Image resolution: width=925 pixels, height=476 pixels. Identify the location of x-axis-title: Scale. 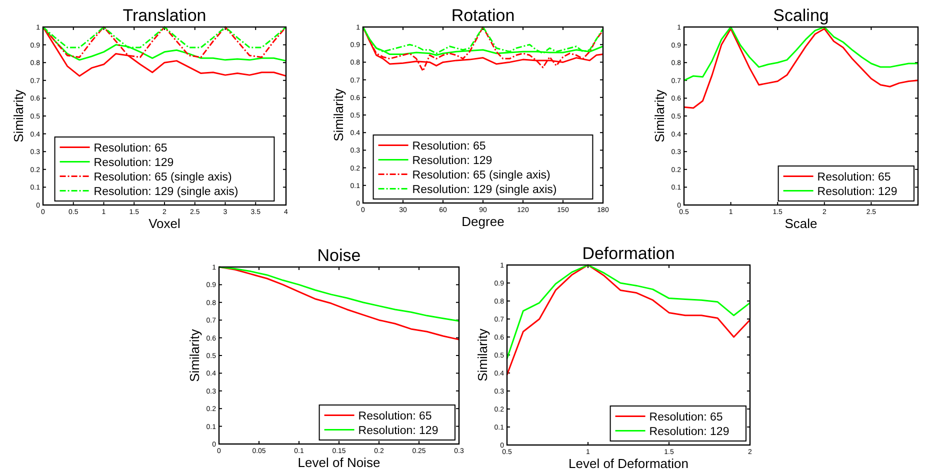
(801, 223).